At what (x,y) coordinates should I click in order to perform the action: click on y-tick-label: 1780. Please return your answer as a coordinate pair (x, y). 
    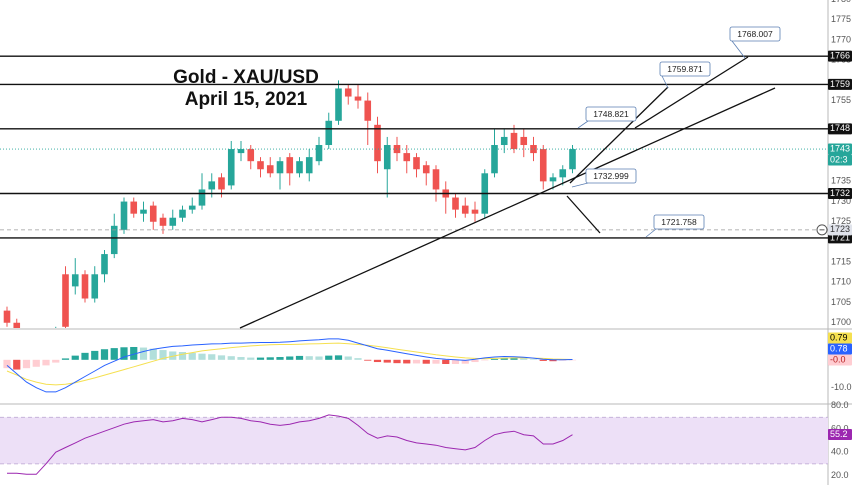
    Looking at the image, I should click on (841, 2).